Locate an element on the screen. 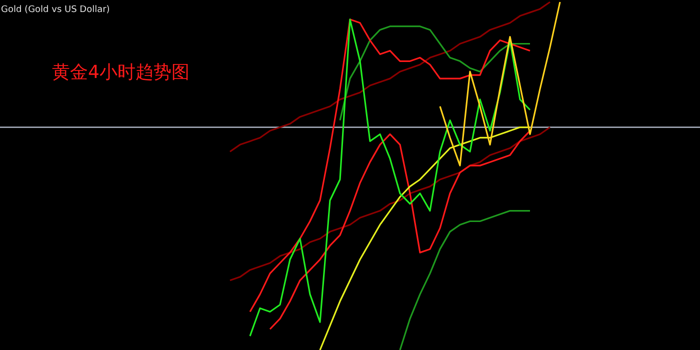 Image resolution: width=700 pixels, height=350 pixels. text: Gold (Gold vs US Dollar) is located at coordinates (55, 10).